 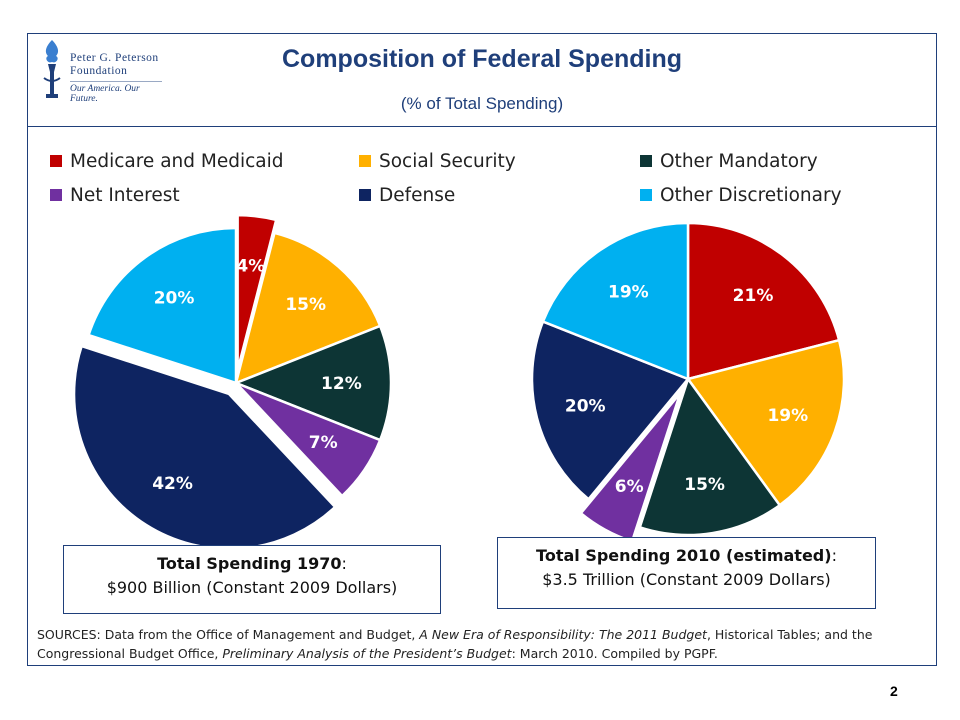 What do you see at coordinates (629, 487) in the screenshot?
I see `pie-1-label-net-interest: 6%` at bounding box center [629, 487].